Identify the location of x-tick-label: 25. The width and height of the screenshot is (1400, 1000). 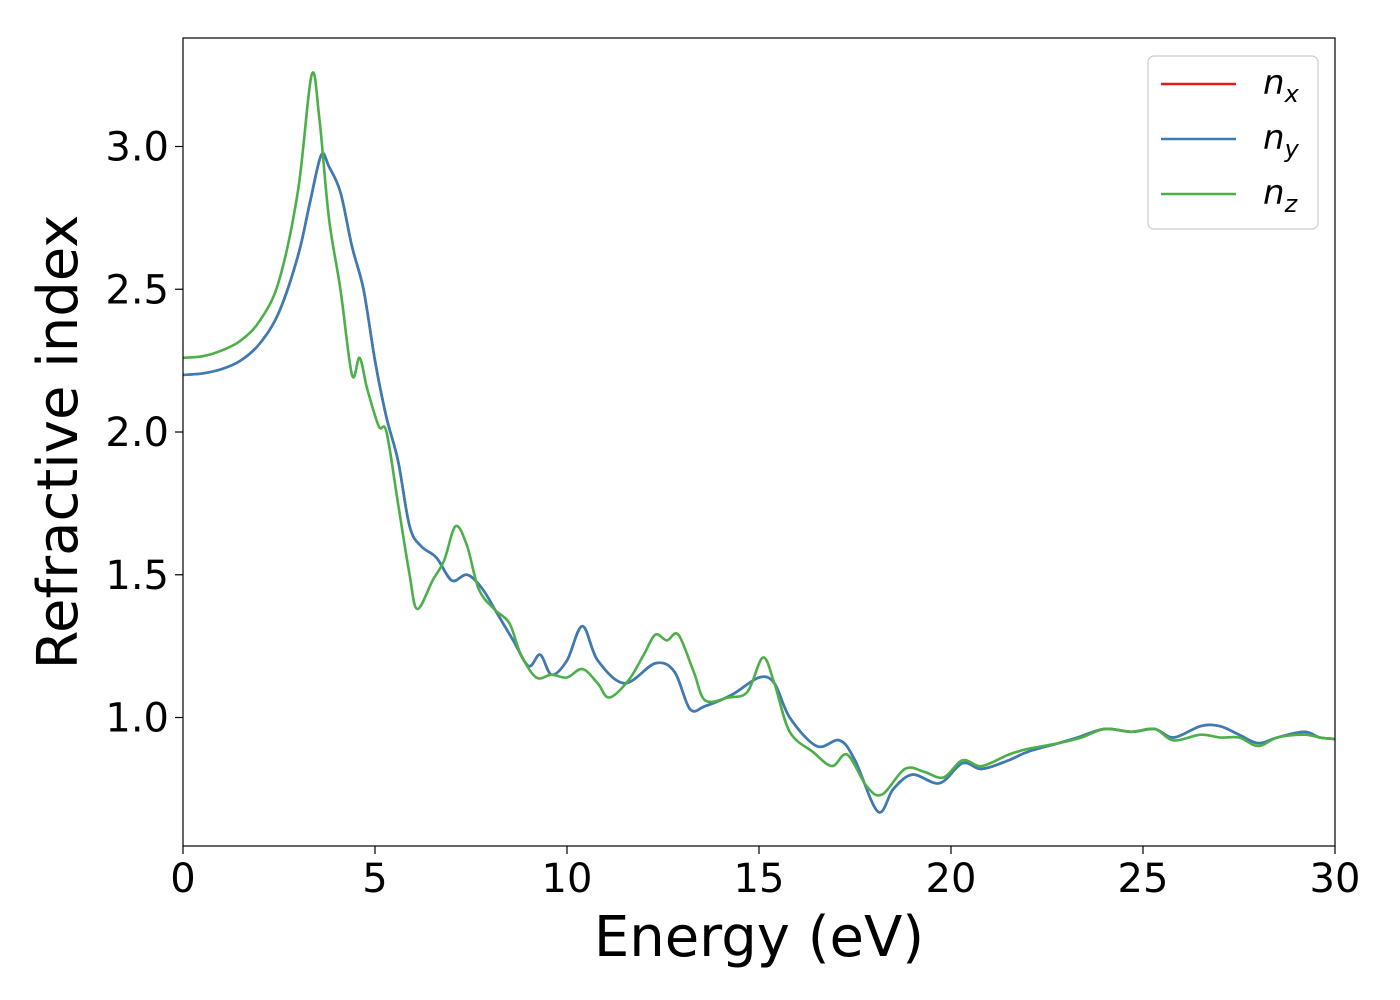
(1143, 879).